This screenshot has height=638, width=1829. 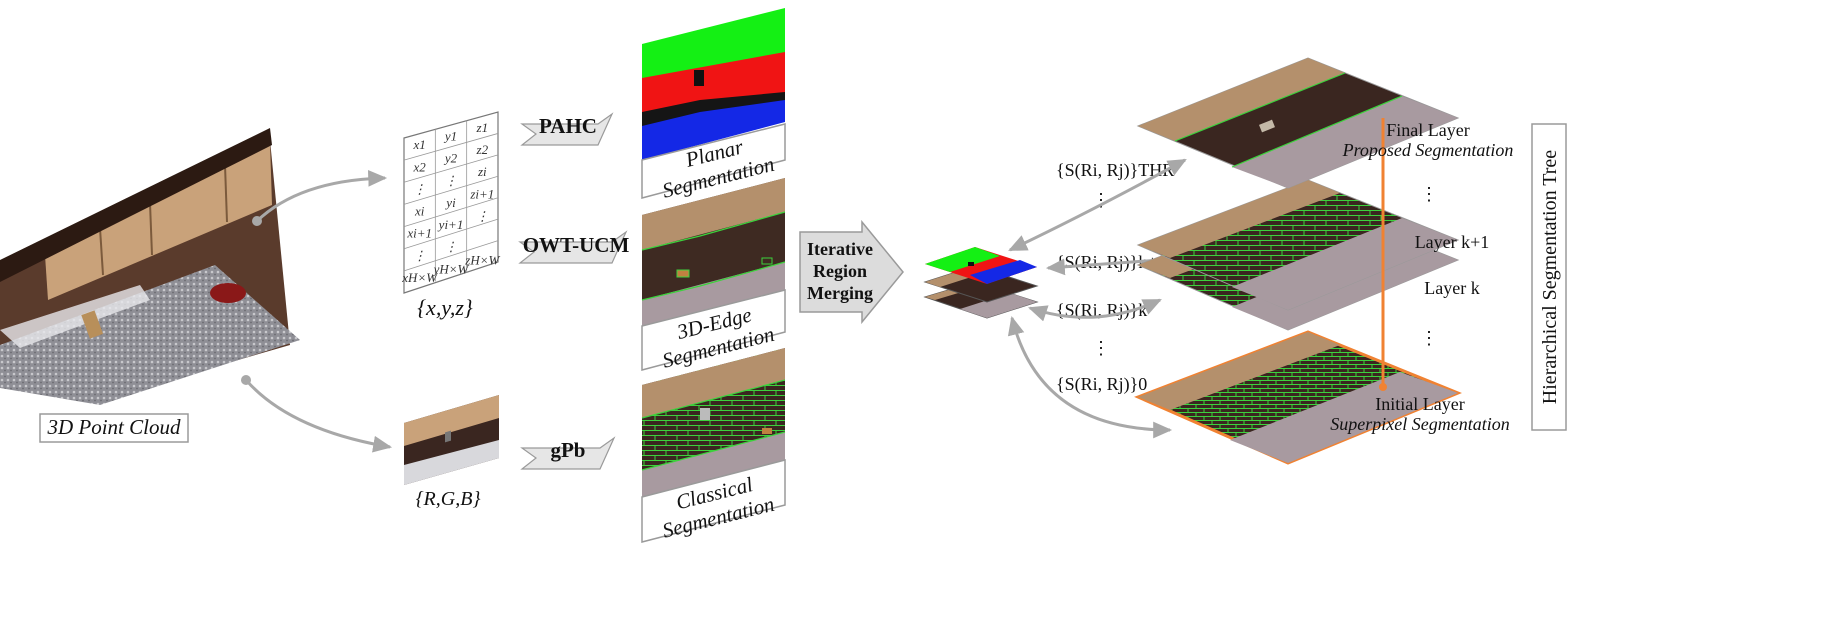 I want to click on method-arrow-owt-ucm: OWT-UCM, so click(x=574, y=247).